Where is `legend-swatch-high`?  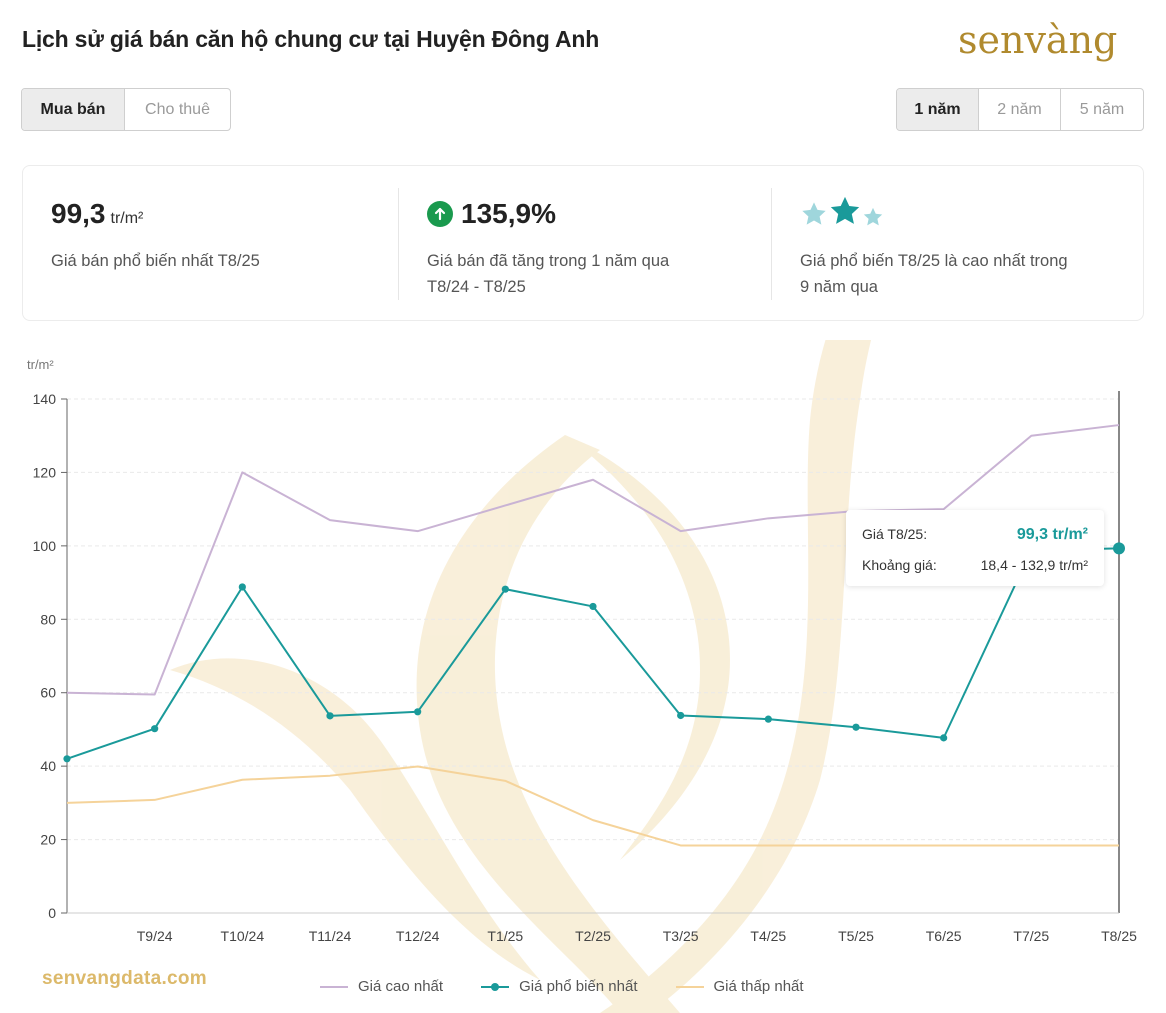 legend-swatch-high is located at coordinates (334, 986).